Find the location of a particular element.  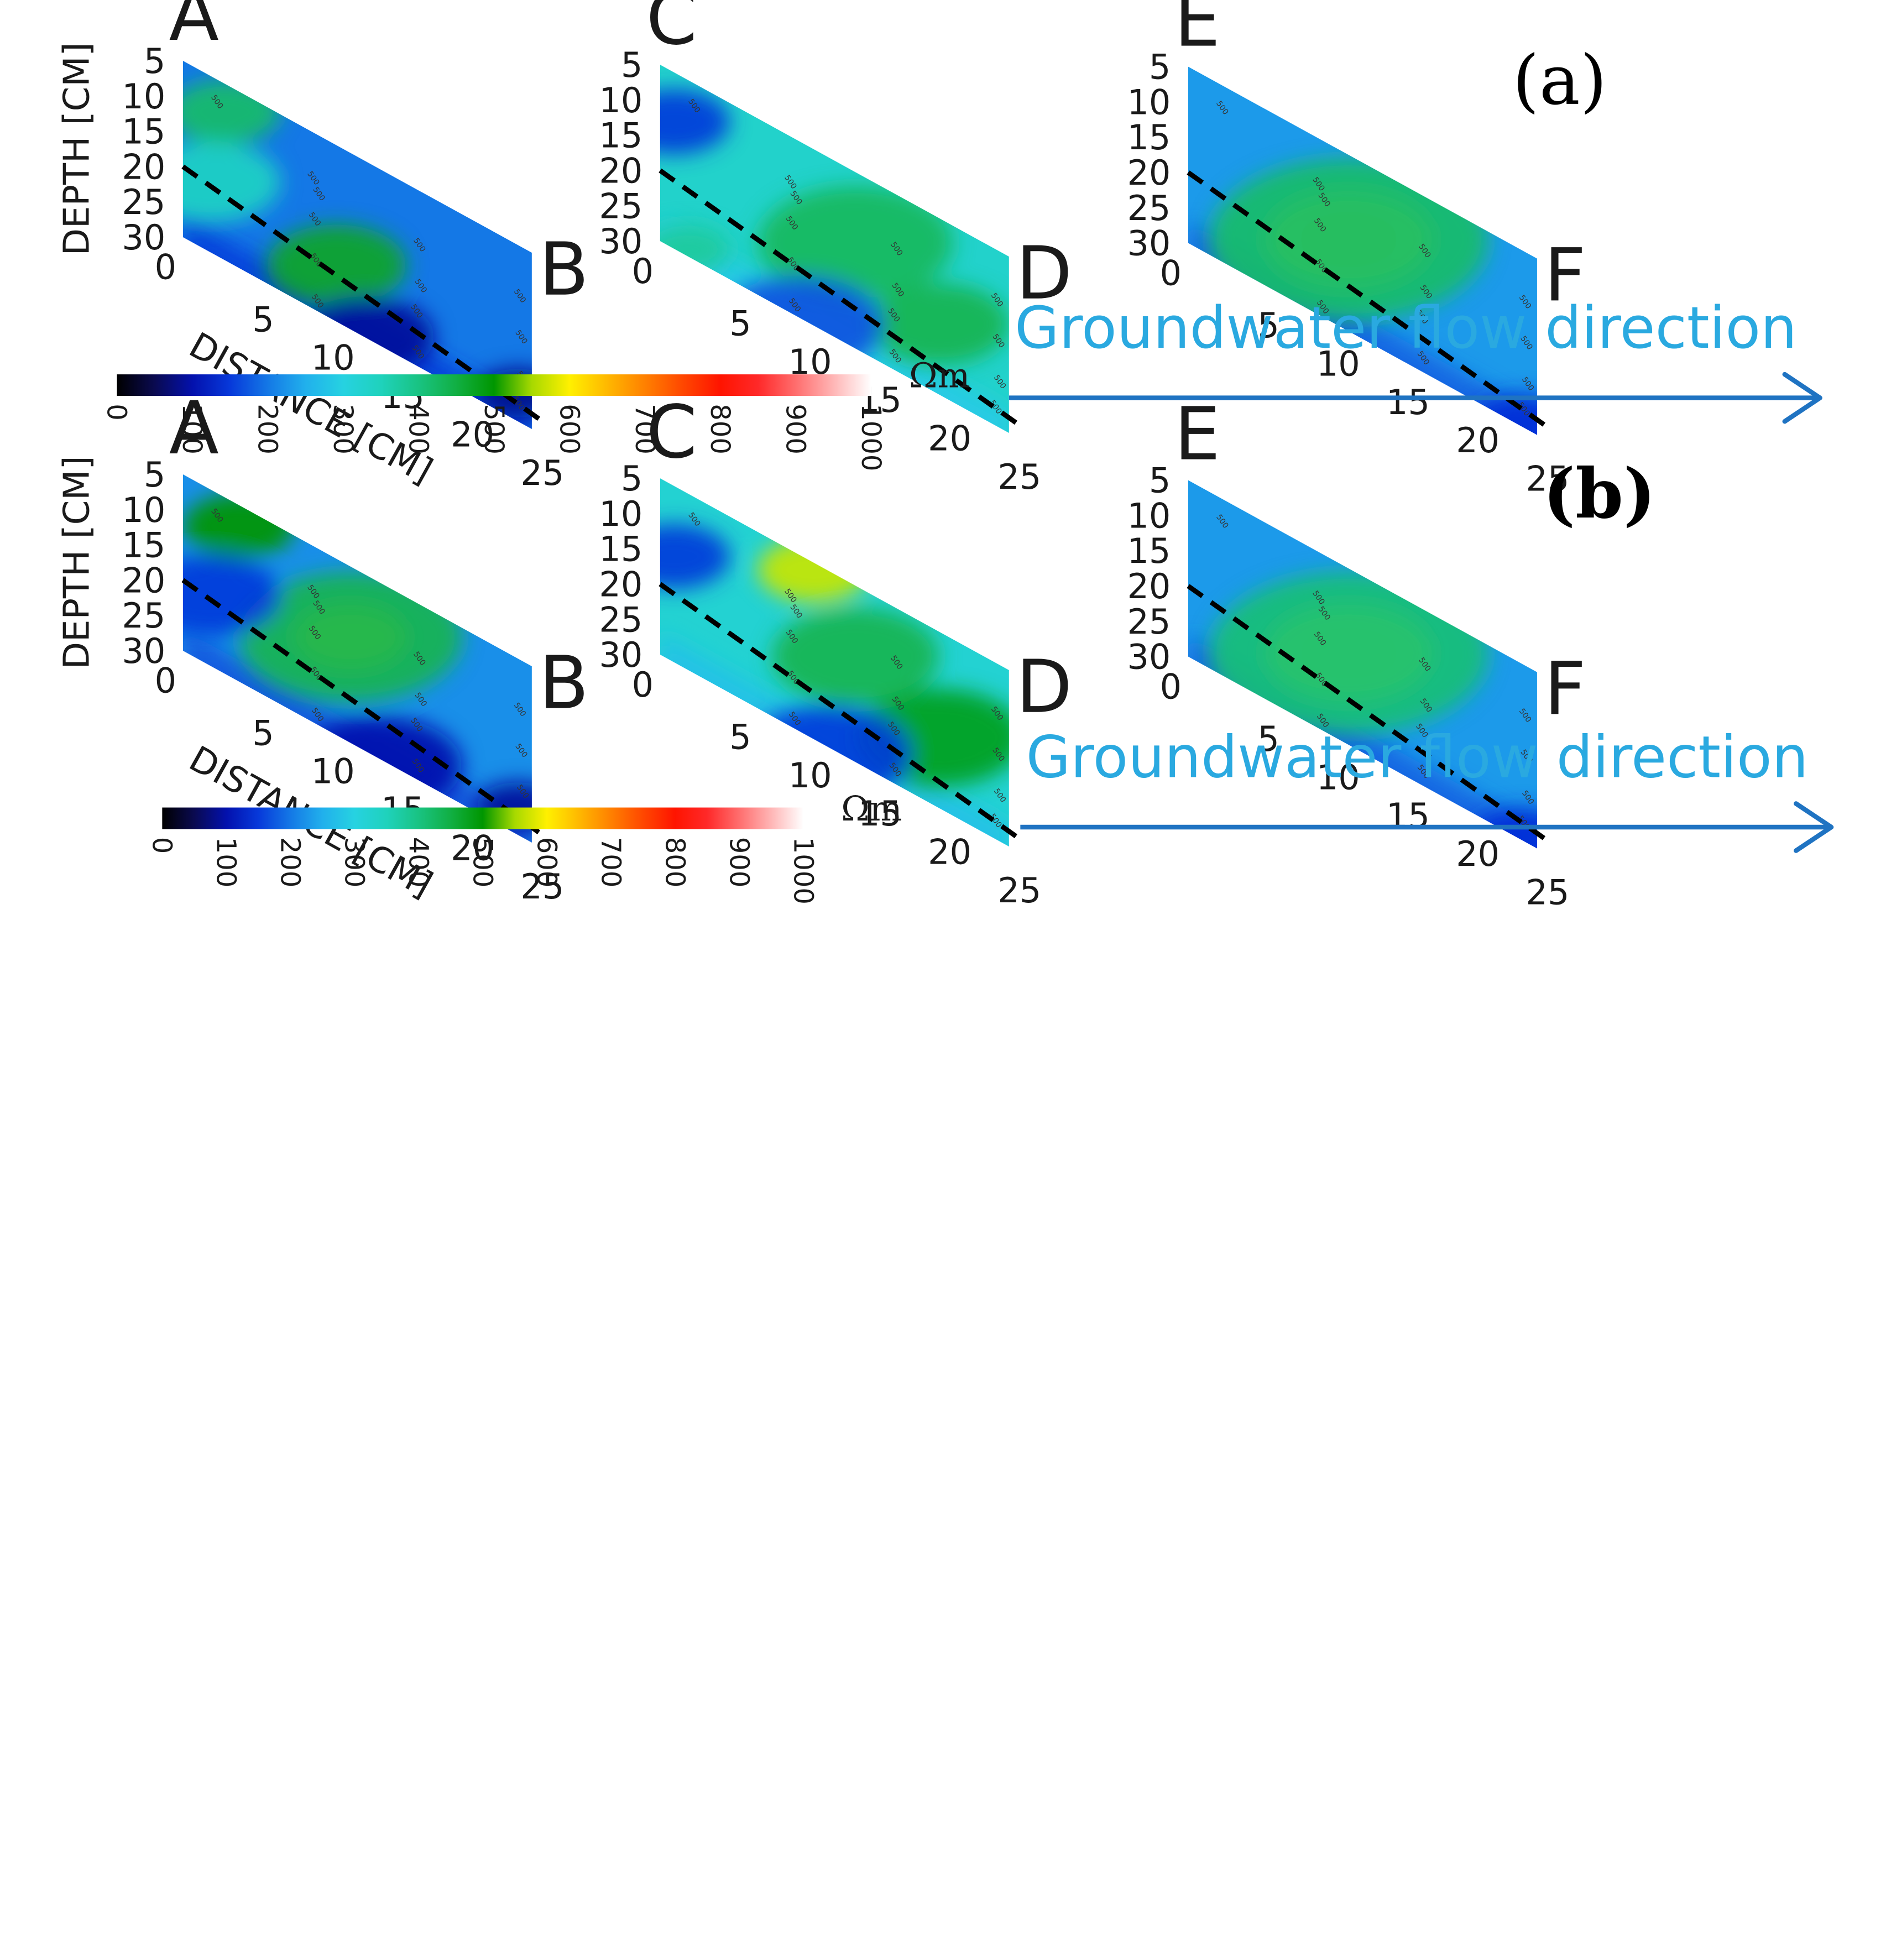

colorbar-tick-label: 0 is located at coordinates (116, 412).